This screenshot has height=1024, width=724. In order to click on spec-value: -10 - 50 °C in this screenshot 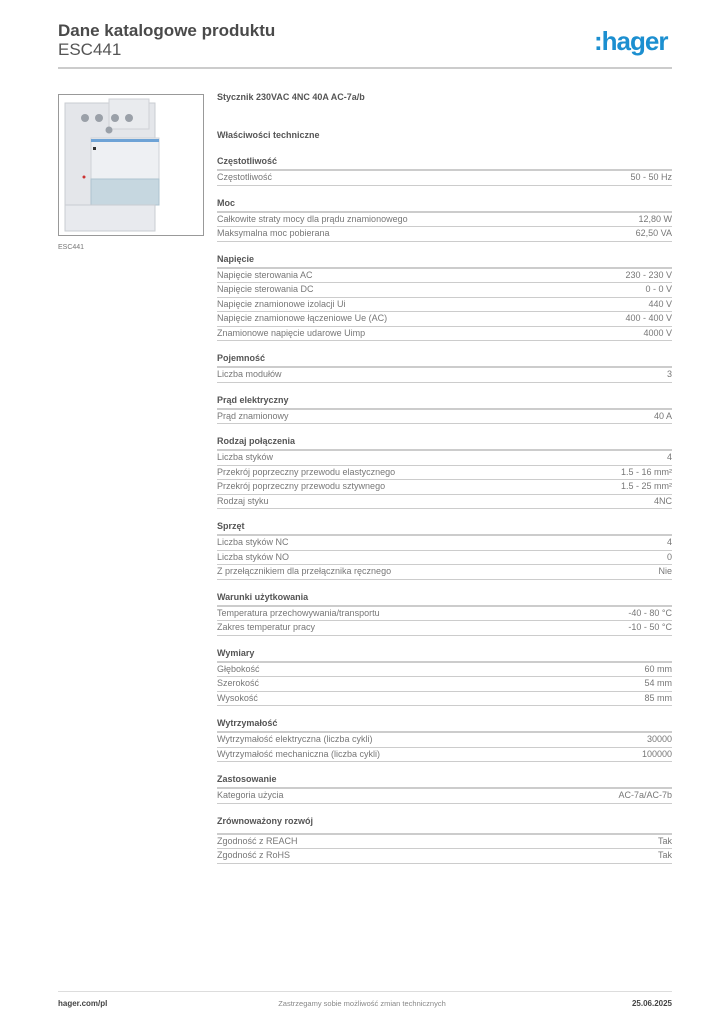, I will do `click(650, 627)`.